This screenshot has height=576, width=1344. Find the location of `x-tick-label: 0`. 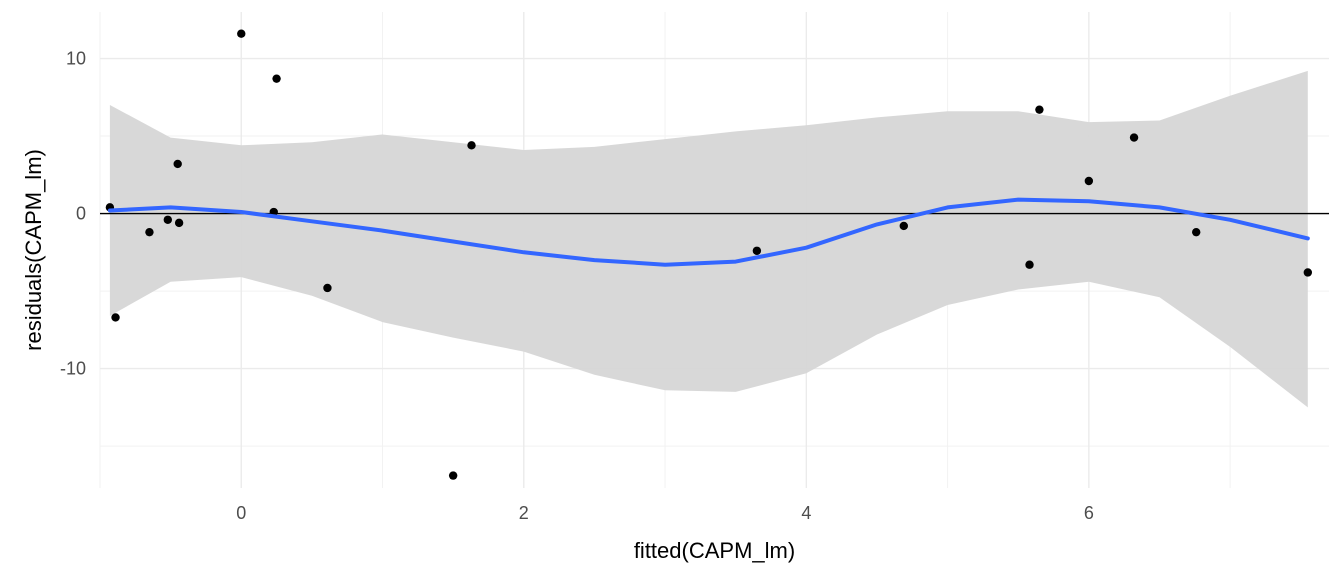

x-tick-label: 0 is located at coordinates (241, 513).